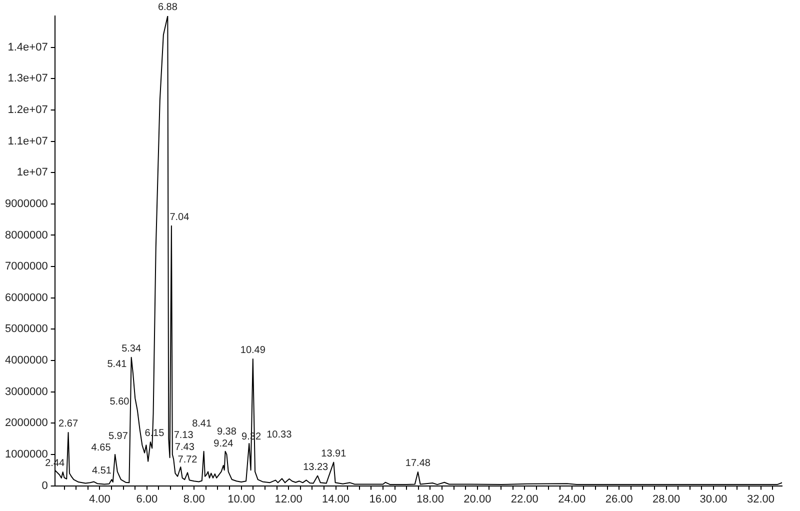 The height and width of the screenshot is (511, 800). What do you see at coordinates (26, 360) in the screenshot?
I see `y-tick-label: 4000000` at bounding box center [26, 360].